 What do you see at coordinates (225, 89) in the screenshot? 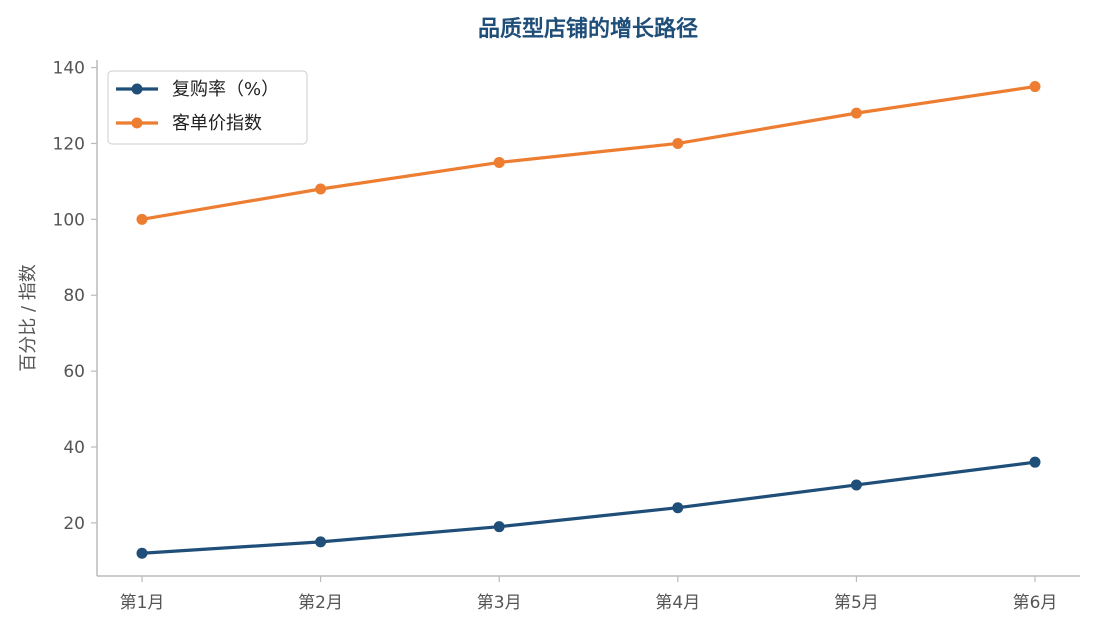
I see `legend-label: 复购率（%）` at bounding box center [225, 89].